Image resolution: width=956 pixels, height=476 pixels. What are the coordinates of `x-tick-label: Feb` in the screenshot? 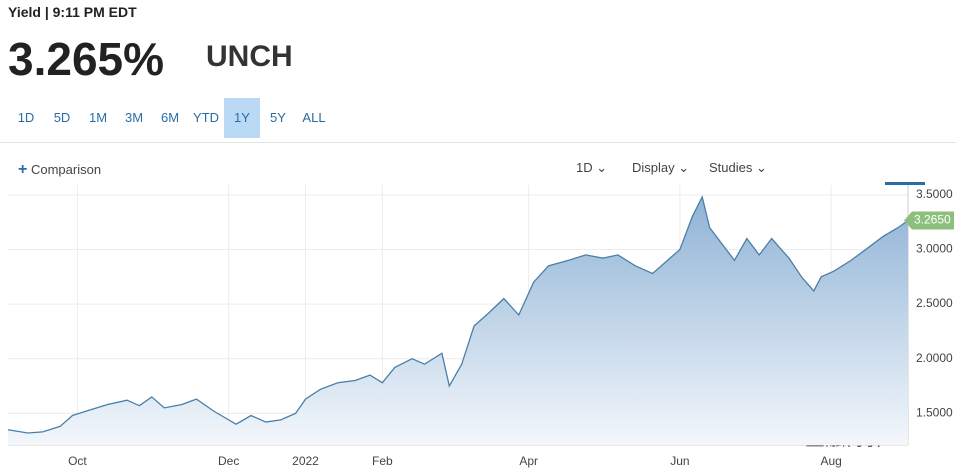 It's located at (382, 461).